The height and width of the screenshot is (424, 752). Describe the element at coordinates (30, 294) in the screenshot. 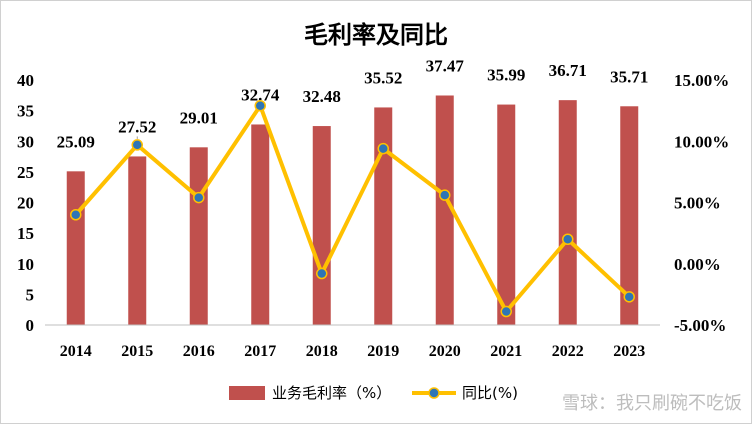

I see `left-tick-label: 5` at that location.